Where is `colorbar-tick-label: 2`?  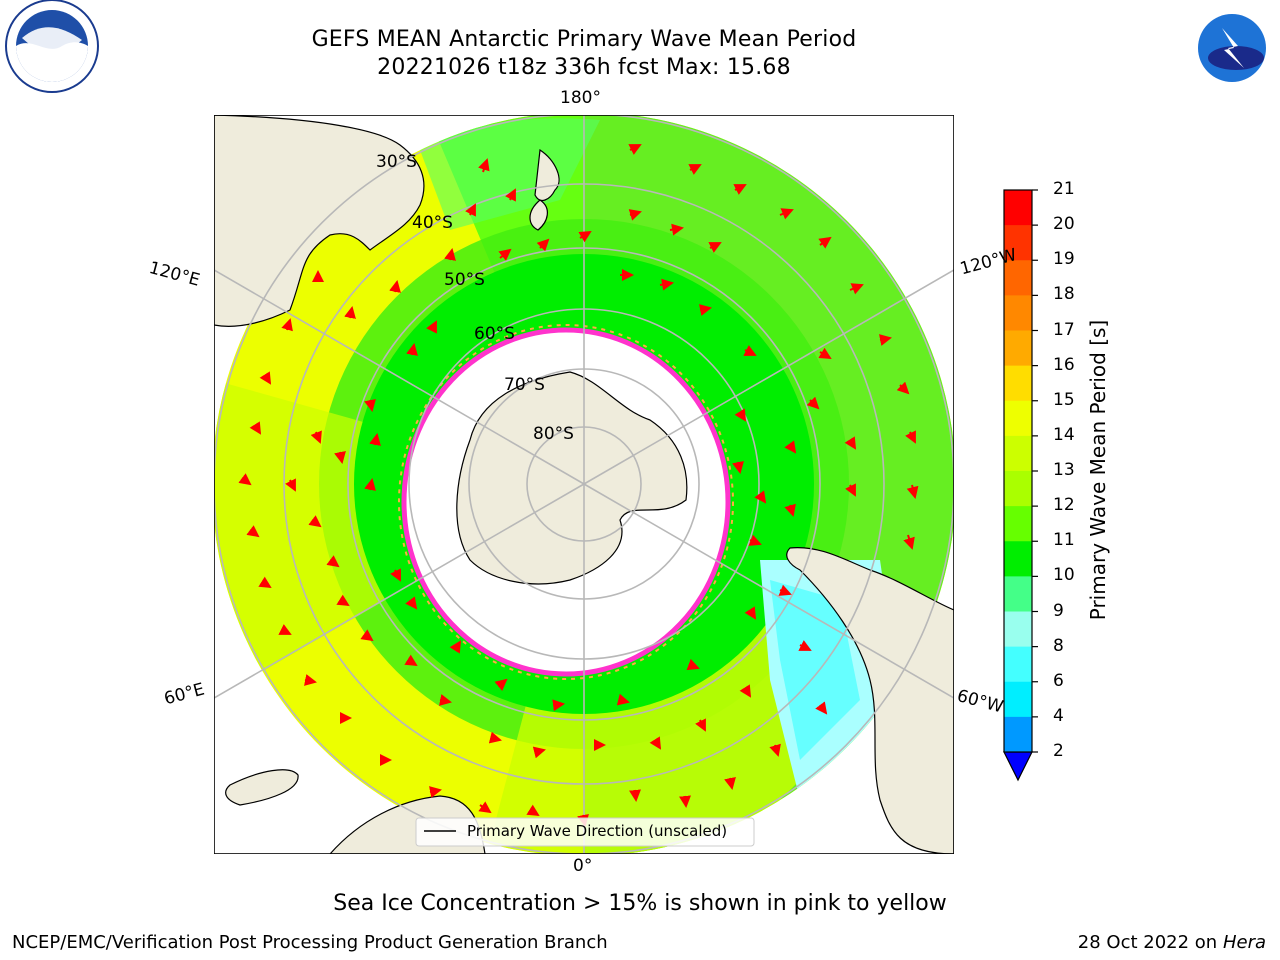
colorbar-tick-label: 2 is located at coordinates (1058, 751).